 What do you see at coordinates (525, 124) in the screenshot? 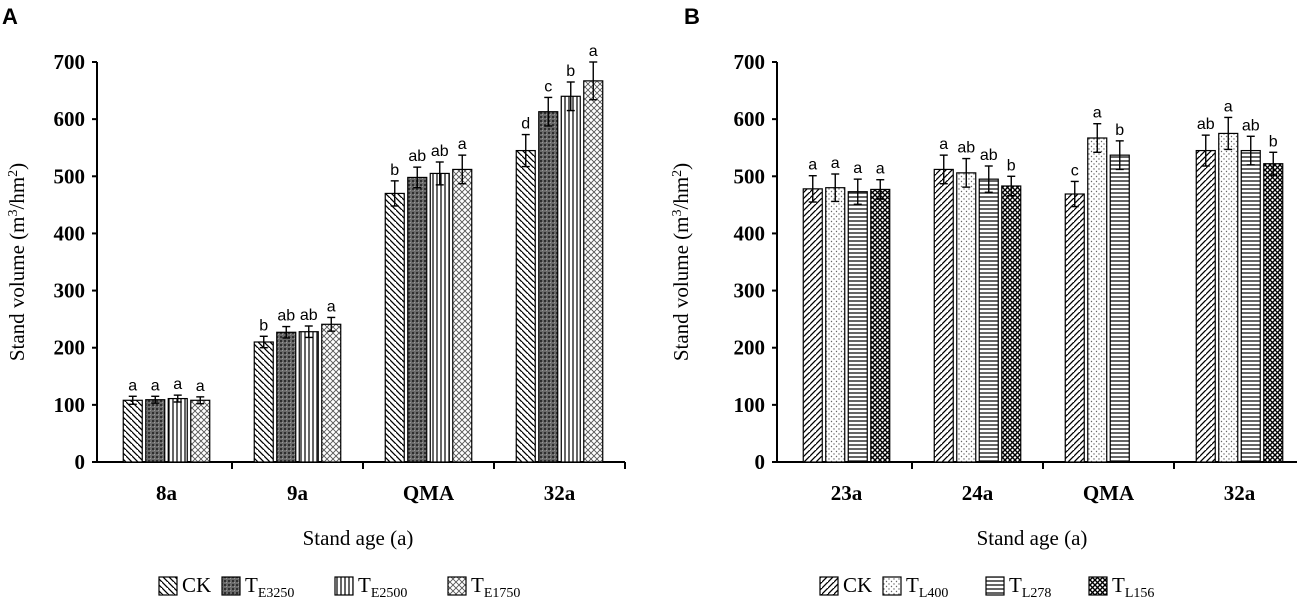
I see `significance-letter: d` at bounding box center [525, 124].